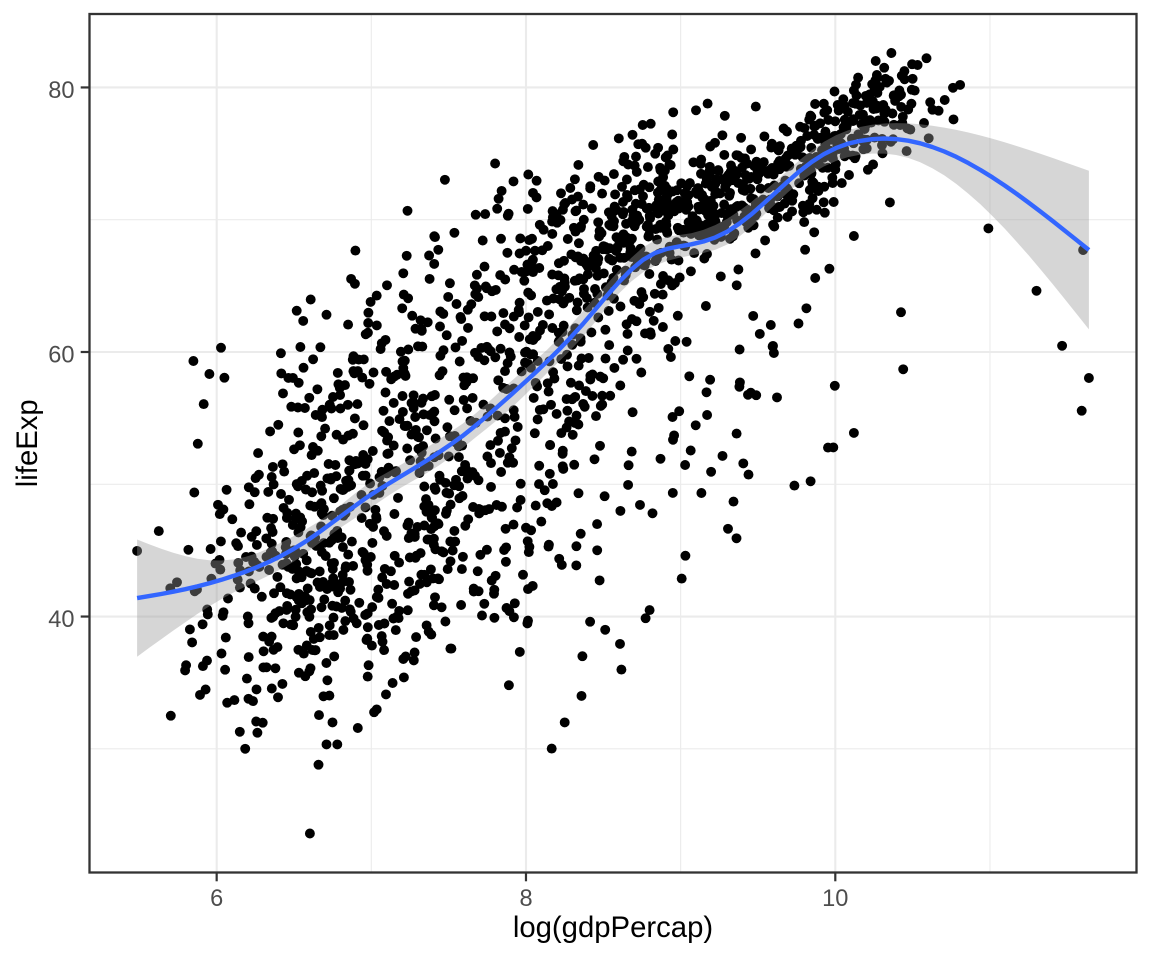 The image size is (1152, 960). I want to click on svg-text: 10, so click(835, 899).